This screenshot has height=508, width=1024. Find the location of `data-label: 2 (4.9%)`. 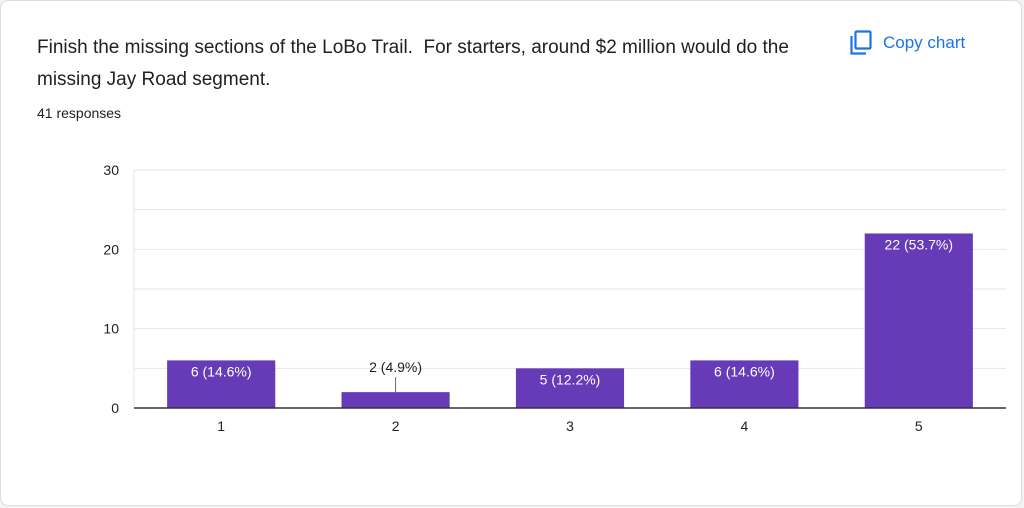

data-label: 2 (4.9%) is located at coordinates (395, 367).